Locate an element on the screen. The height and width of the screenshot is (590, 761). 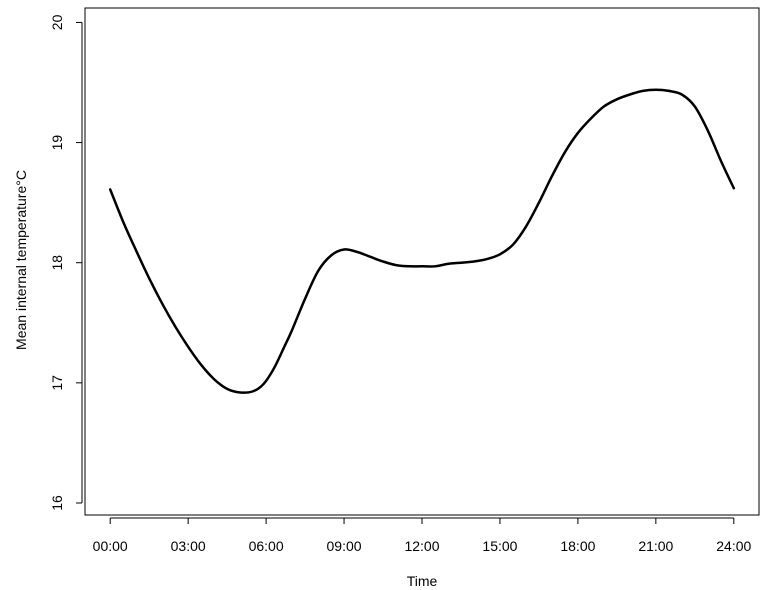
x-tick-label: 00:00 is located at coordinates (110, 546).